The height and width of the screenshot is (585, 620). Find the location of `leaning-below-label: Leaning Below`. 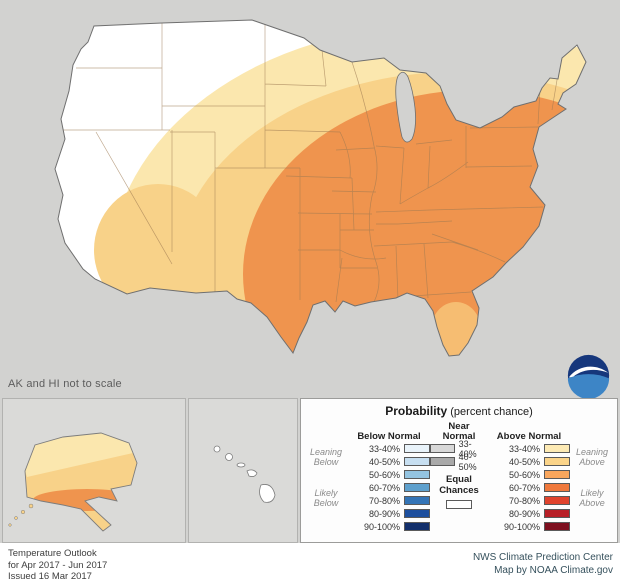

leaning-below-label: Leaning Below is located at coordinates (326, 457).